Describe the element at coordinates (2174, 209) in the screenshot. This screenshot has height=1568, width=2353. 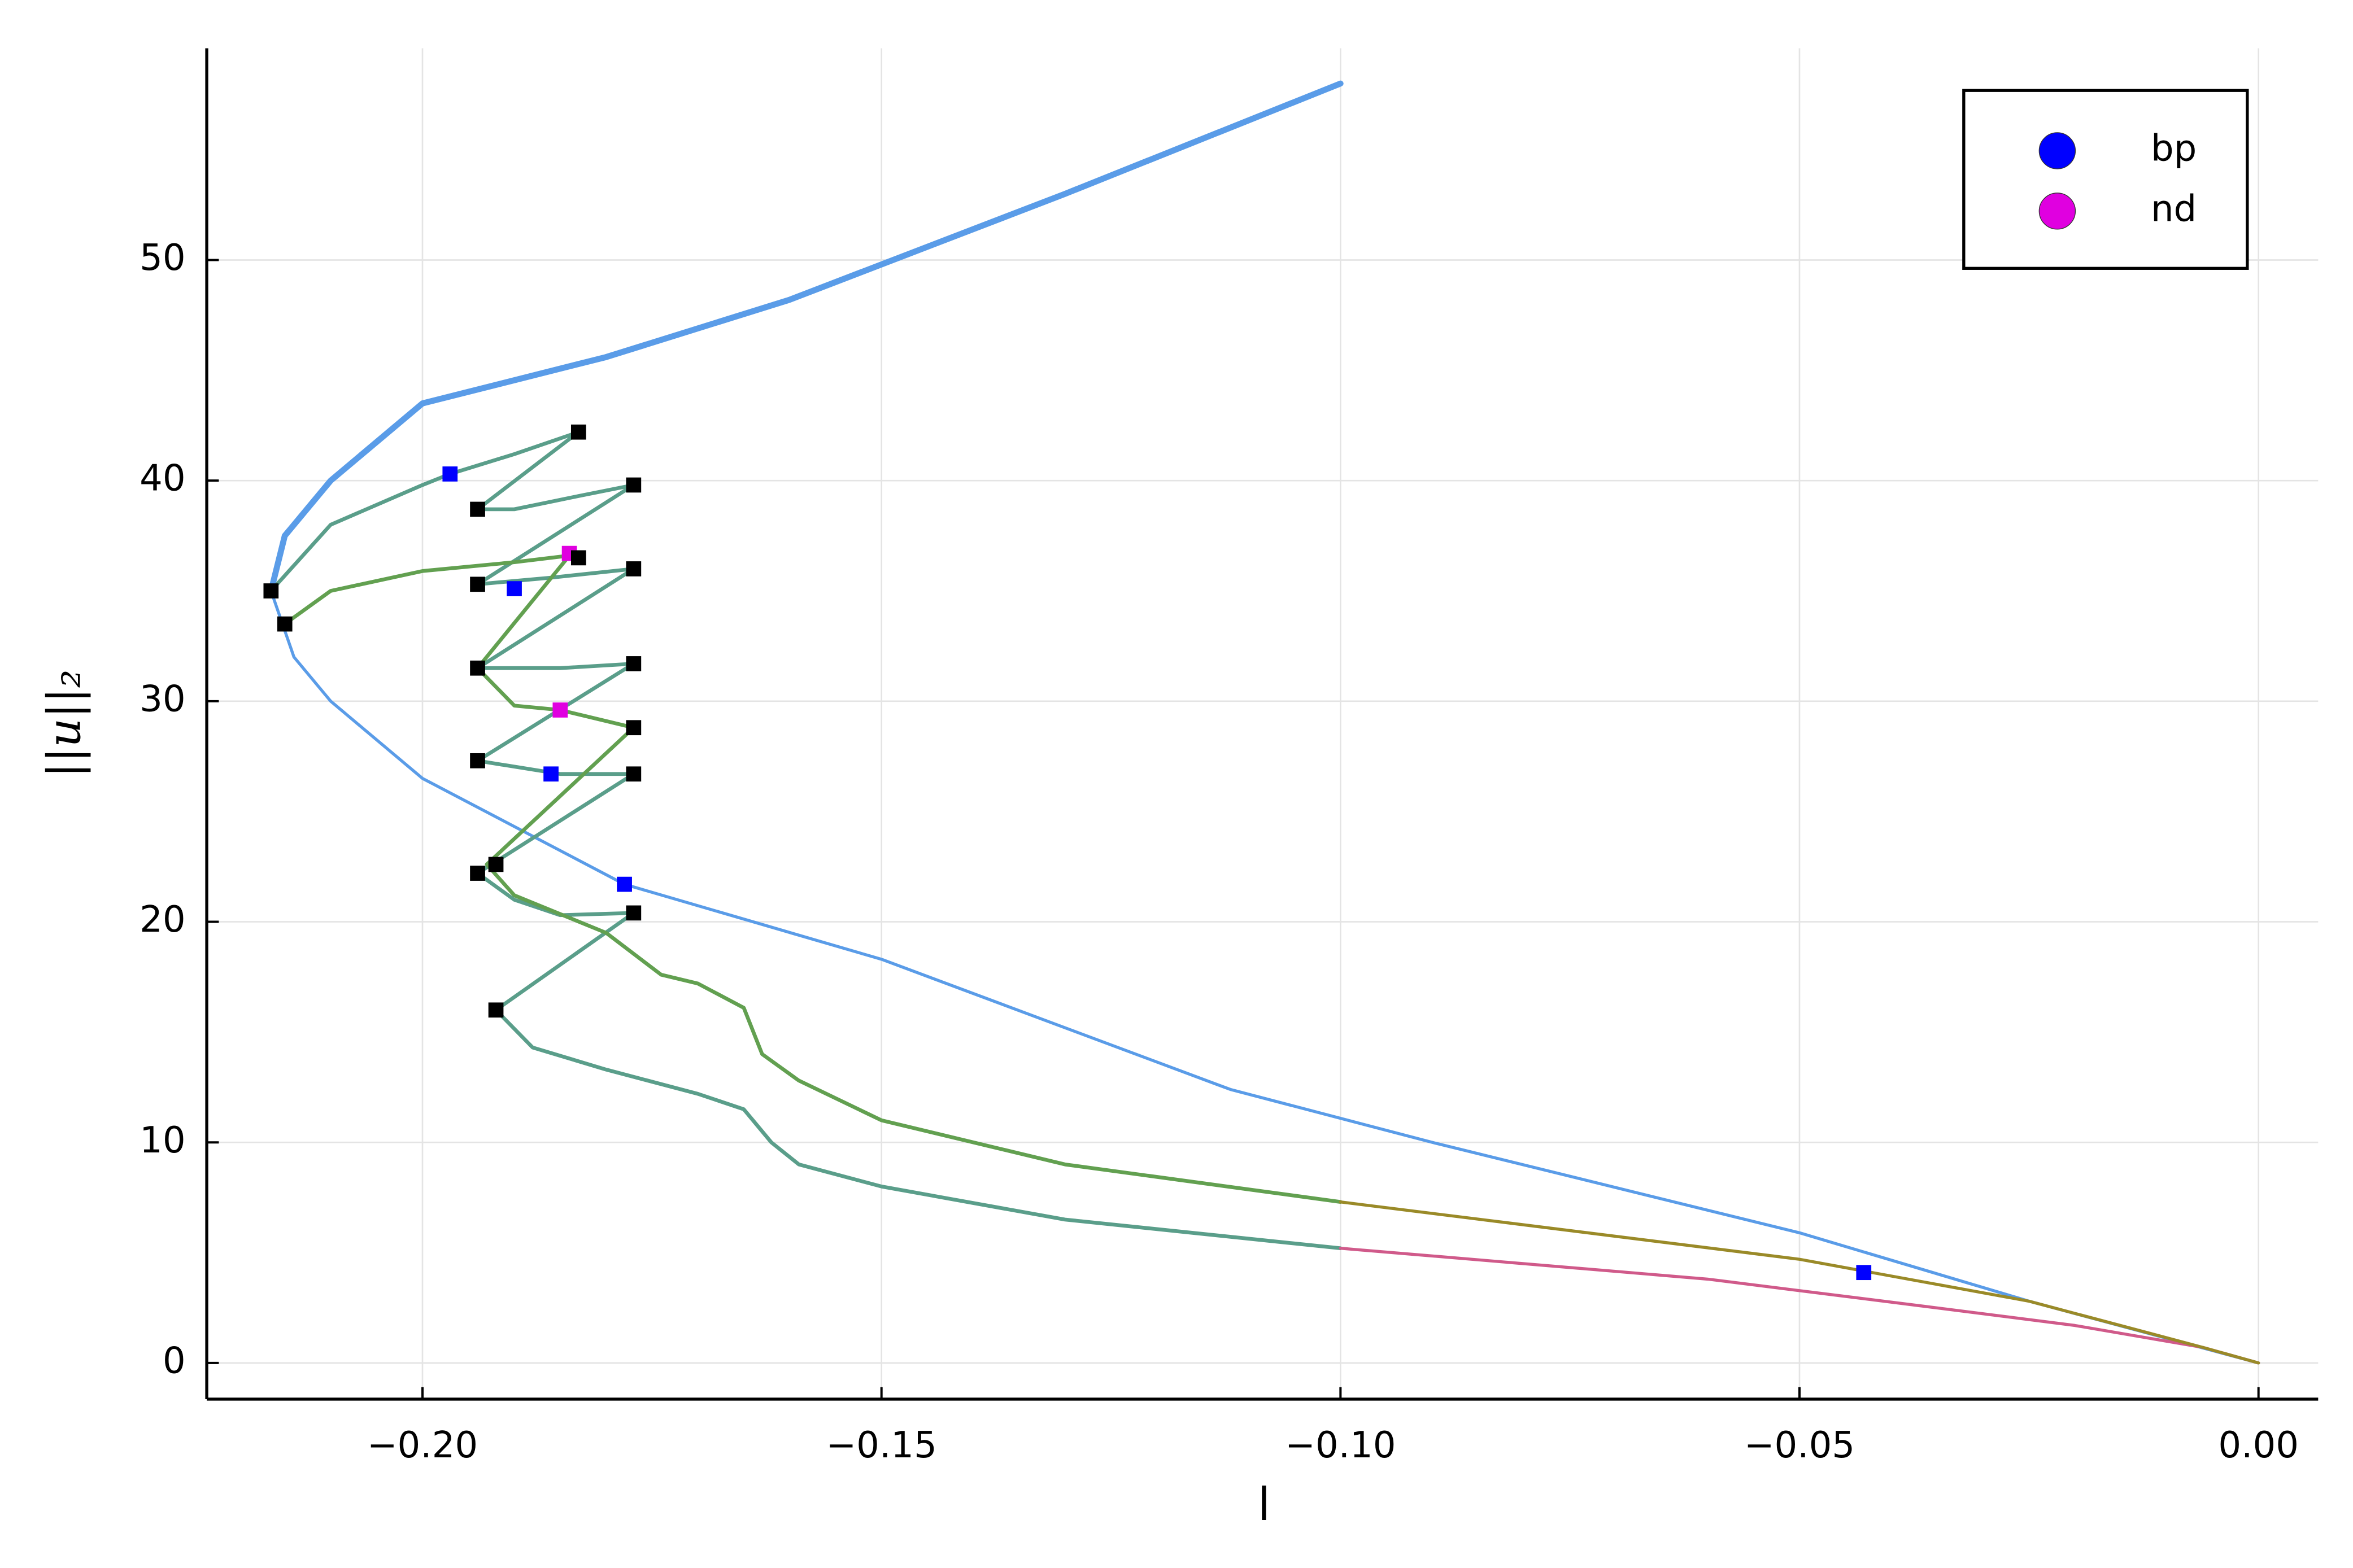
I see `legend-label: nd` at that location.